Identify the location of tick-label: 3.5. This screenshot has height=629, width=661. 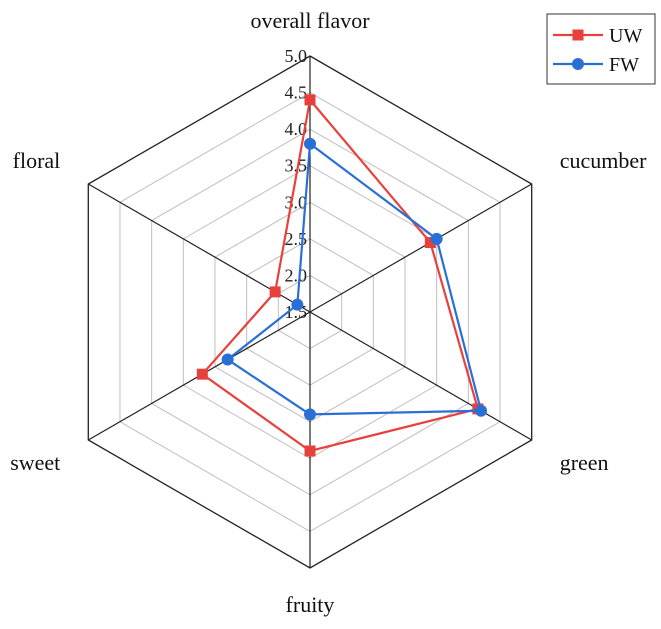
(296, 166).